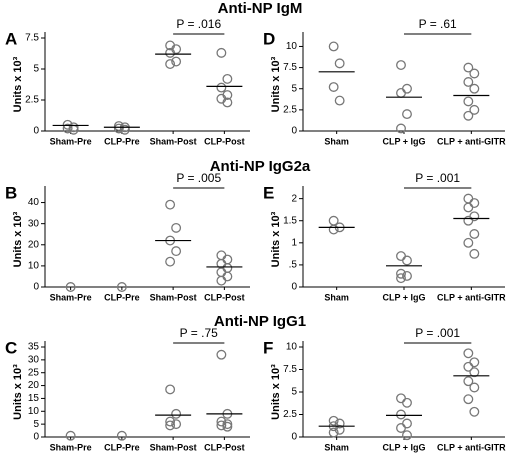 The image size is (520, 453). I want to click on panel-letter: F, so click(268, 347).